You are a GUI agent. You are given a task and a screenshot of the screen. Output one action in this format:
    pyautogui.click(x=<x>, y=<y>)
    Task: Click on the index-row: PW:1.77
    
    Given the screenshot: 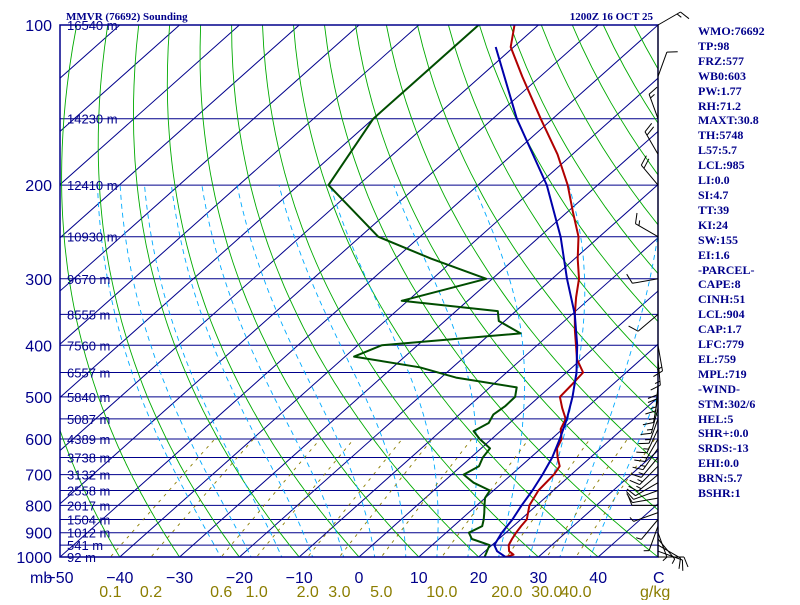 What is the action you would take?
    pyautogui.click(x=748, y=91)
    